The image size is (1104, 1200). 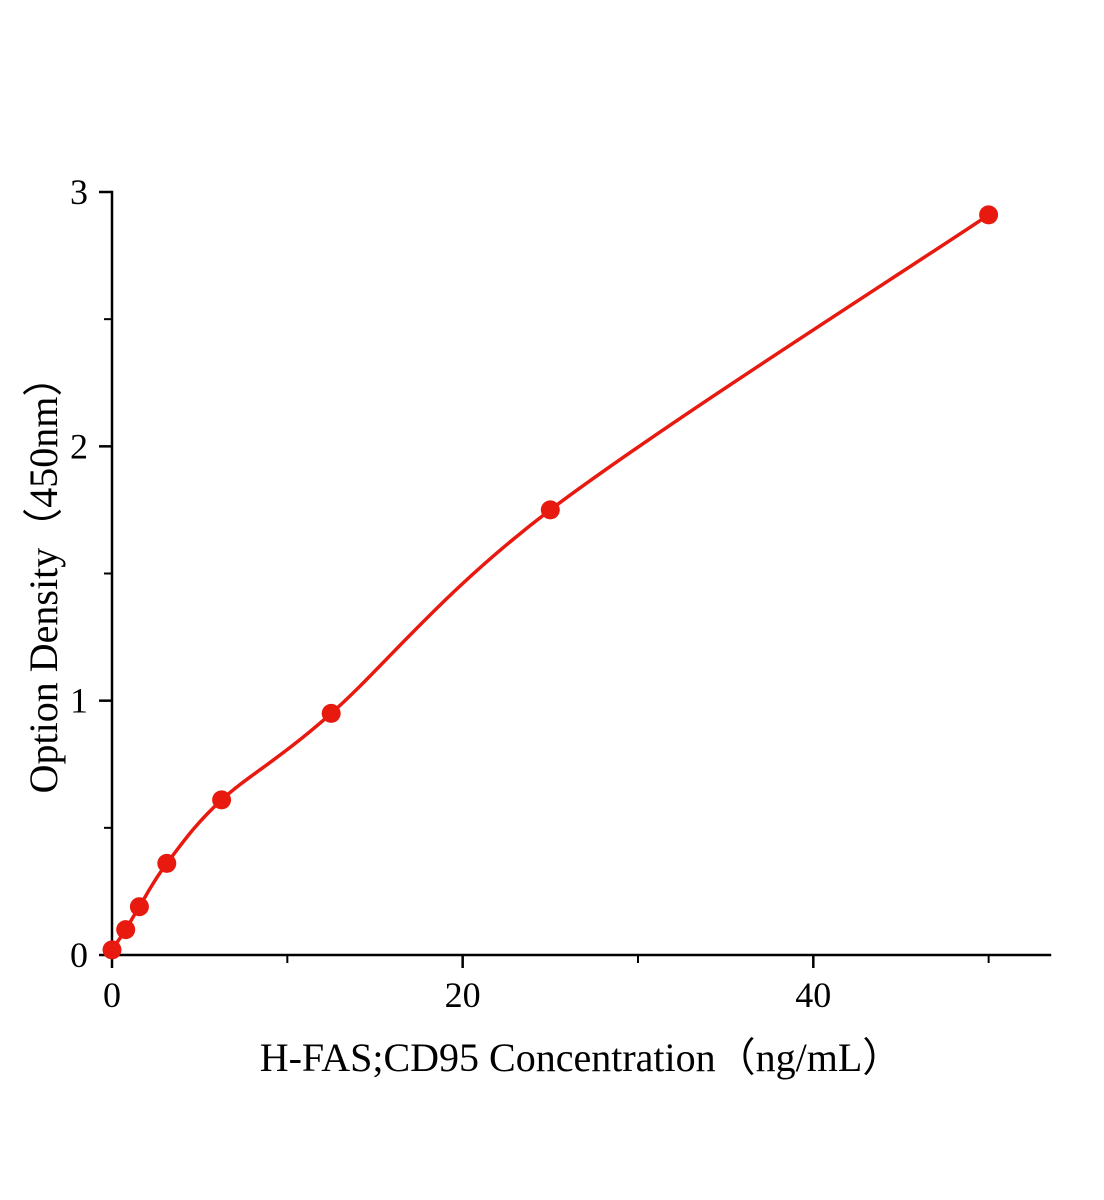 I want to click on x-tick-label: 40, so click(x=813, y=995).